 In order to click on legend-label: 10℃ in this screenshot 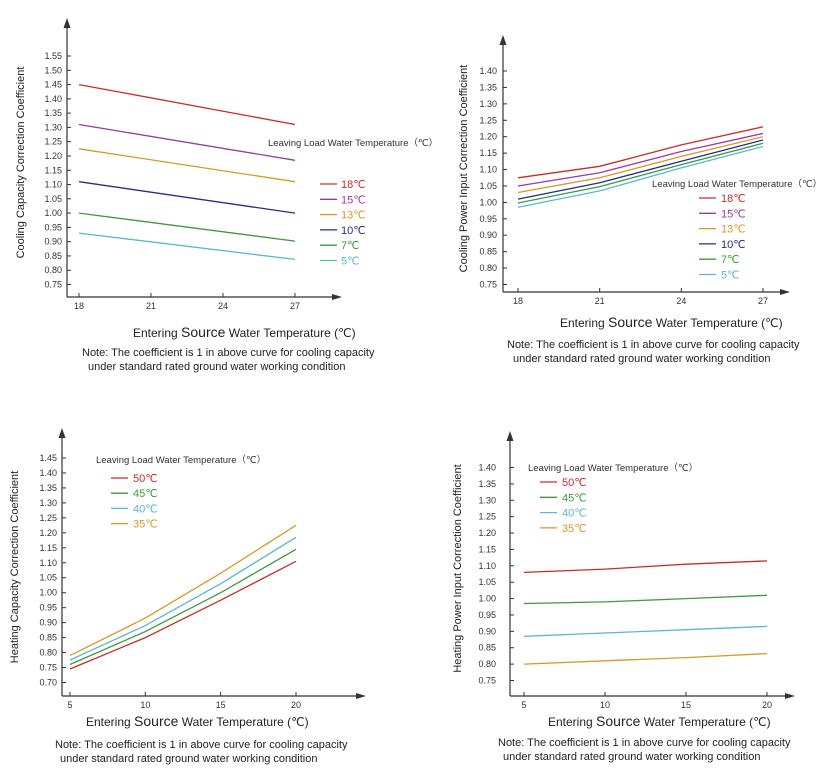, I will do `click(353, 231)`.